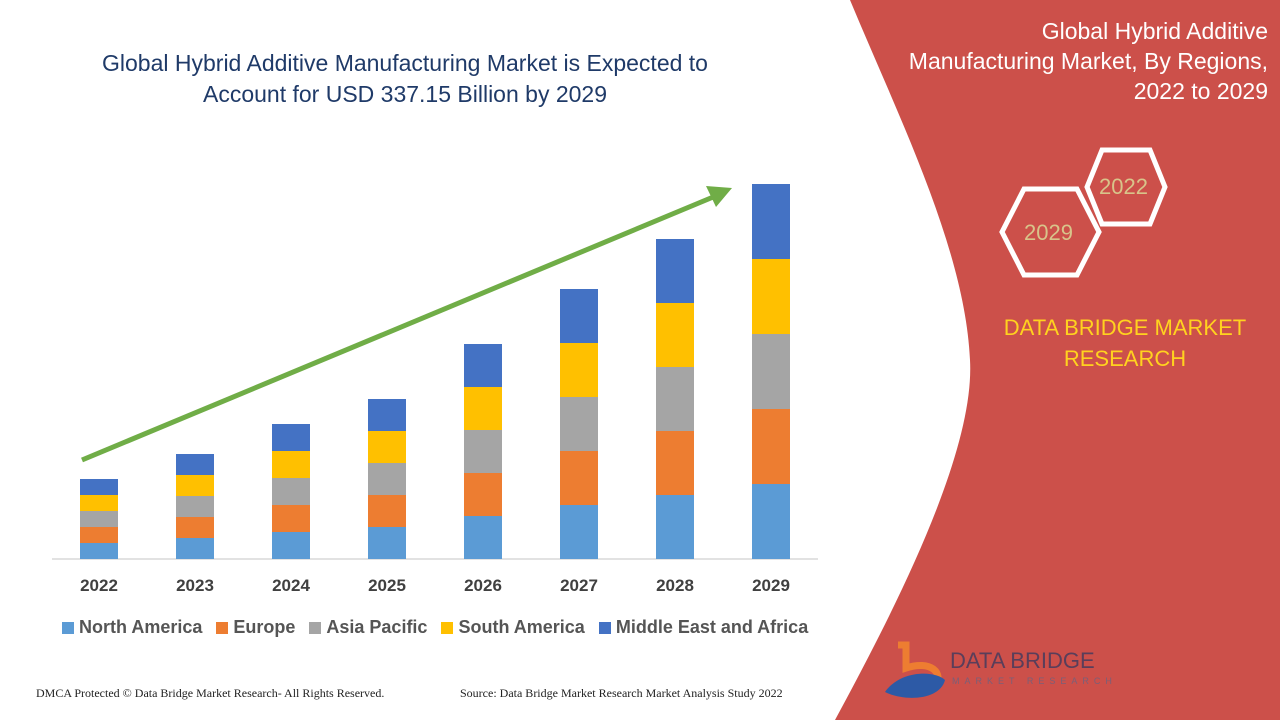 The height and width of the screenshot is (720, 1280). I want to click on side-title-line-2: Manufacturing Market, By Regions,, so click(1088, 61).